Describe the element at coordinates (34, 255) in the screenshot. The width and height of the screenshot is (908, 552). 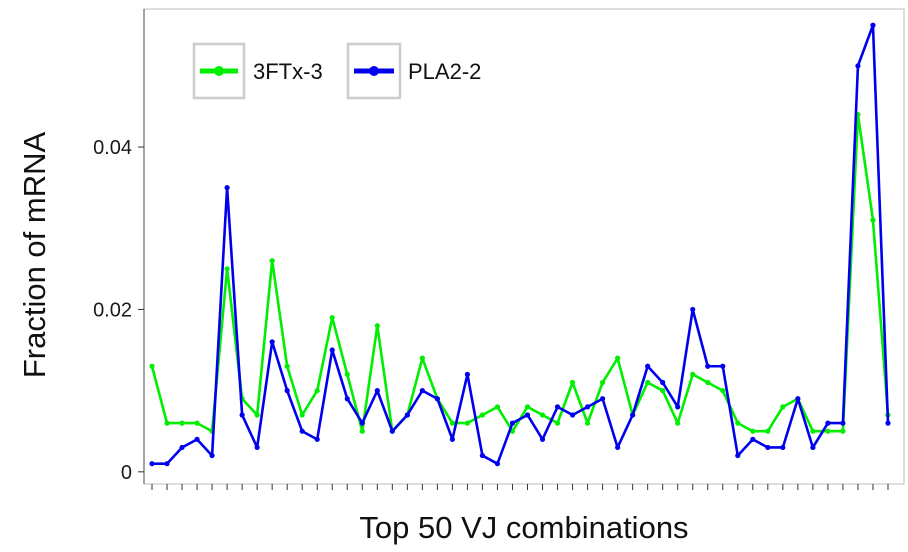
I see `y-axis-title: Fraction of mRNA` at that location.